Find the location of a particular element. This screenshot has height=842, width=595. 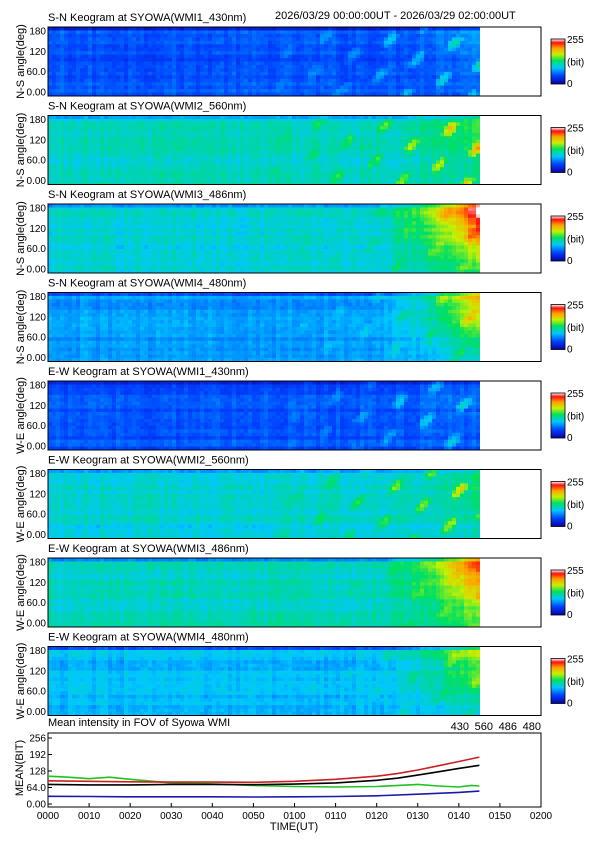

mean-xtick-label: 0040 is located at coordinates (212, 816).